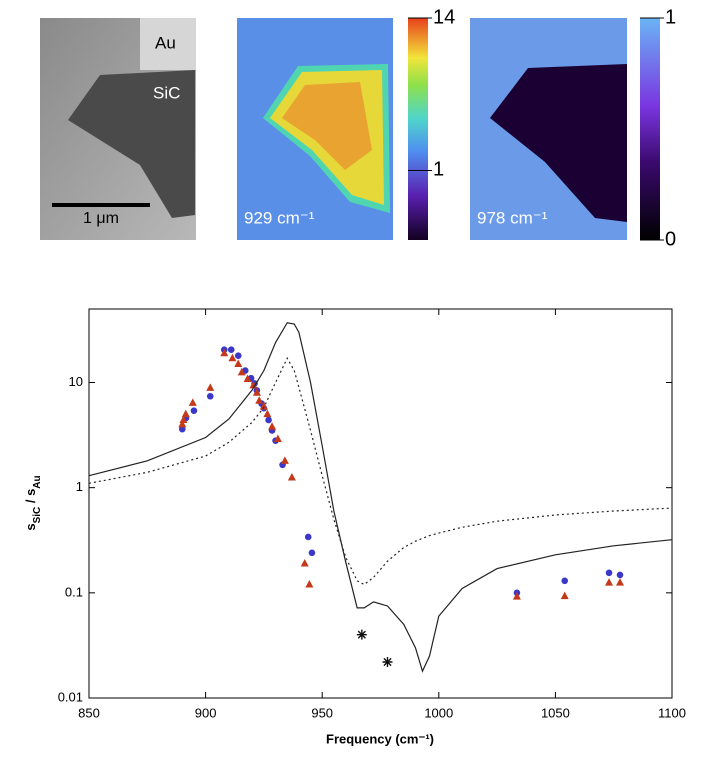 Image resolution: width=710 pixels, height=763 pixels. Describe the element at coordinates (165, 42) in the screenshot. I see `label-au: Au` at that location.